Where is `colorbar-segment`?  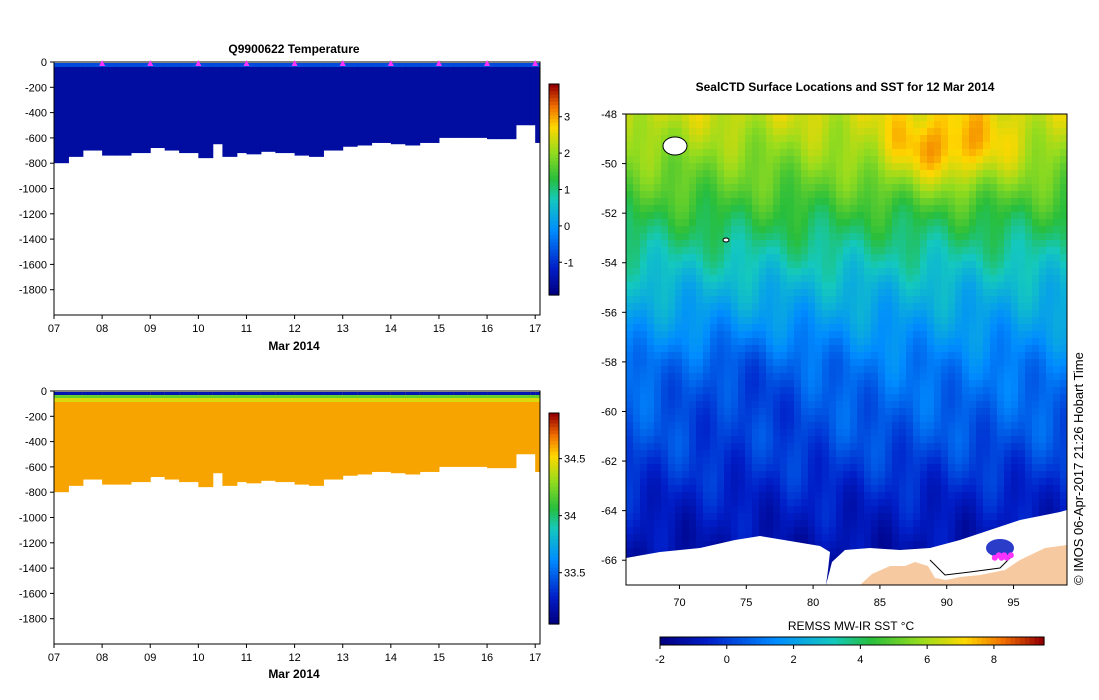 colorbar-segment is located at coordinates (554, 492).